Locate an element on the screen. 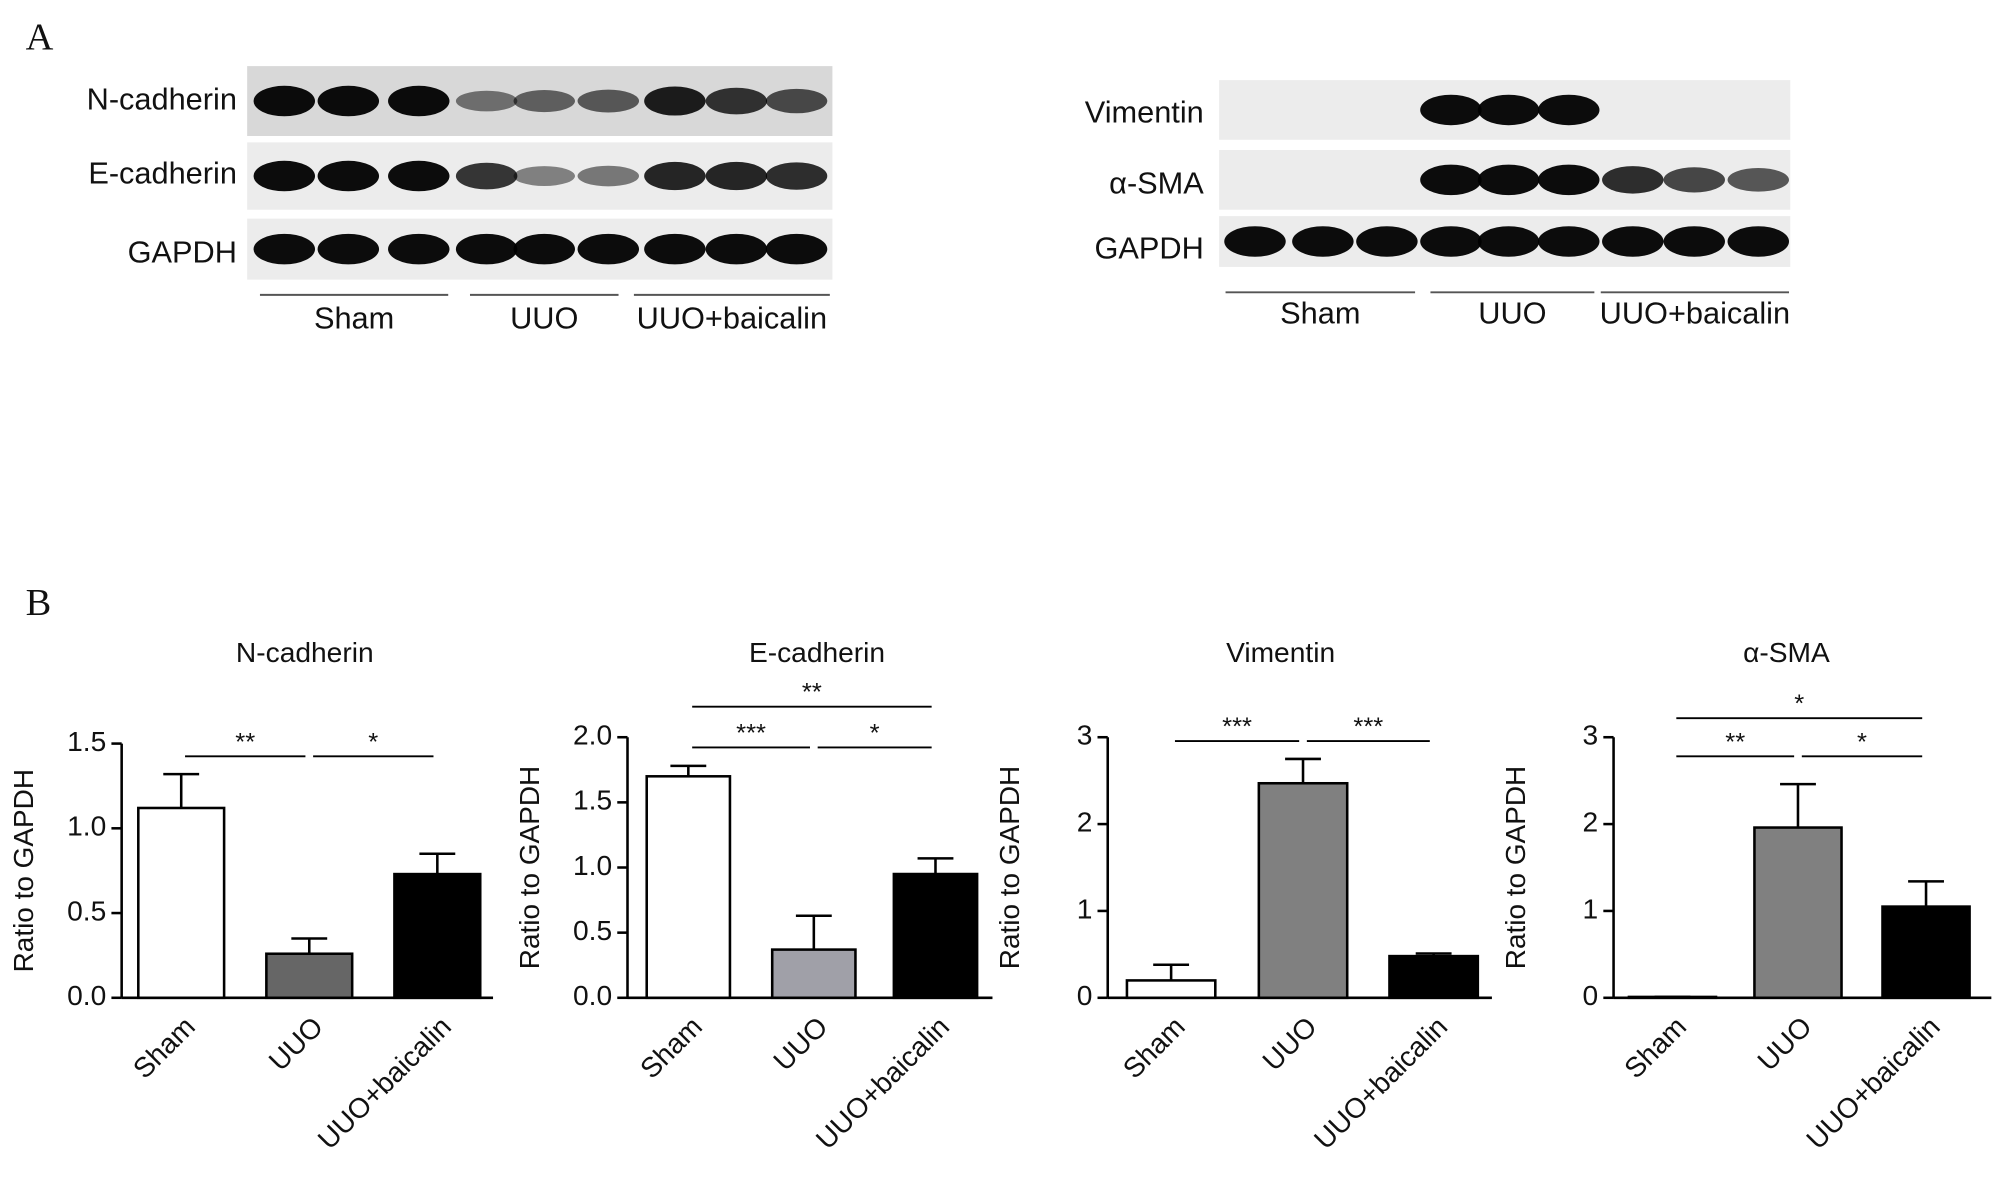  blot-row-label: N-cadherin is located at coordinates (162, 100).